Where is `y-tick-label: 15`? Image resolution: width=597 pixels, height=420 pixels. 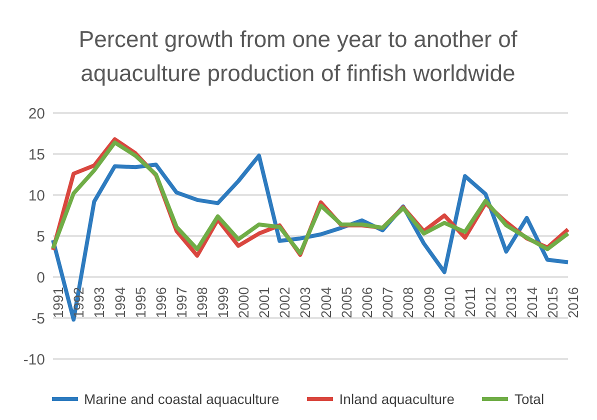
y-tick-label: 15 is located at coordinates (36, 155).